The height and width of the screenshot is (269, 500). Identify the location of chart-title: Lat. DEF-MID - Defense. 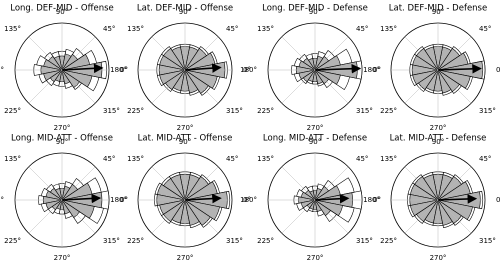
(438, 9).